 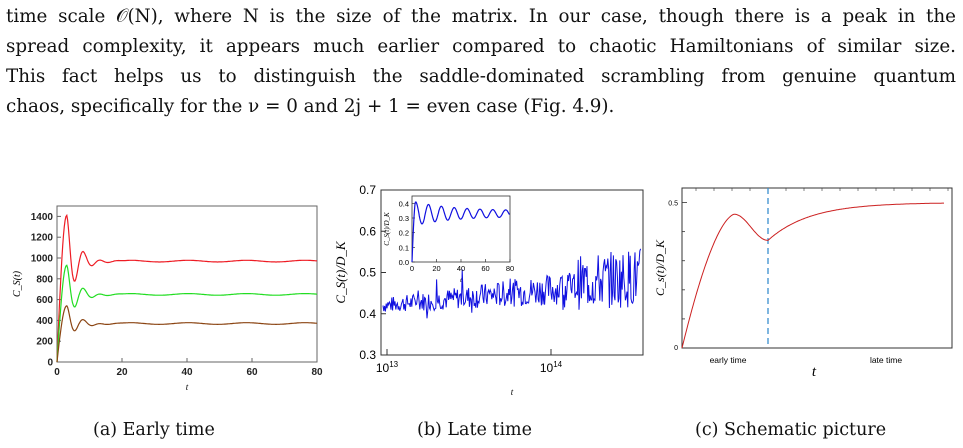 I want to click on x-tick-label: 1014, so click(x=551, y=367).